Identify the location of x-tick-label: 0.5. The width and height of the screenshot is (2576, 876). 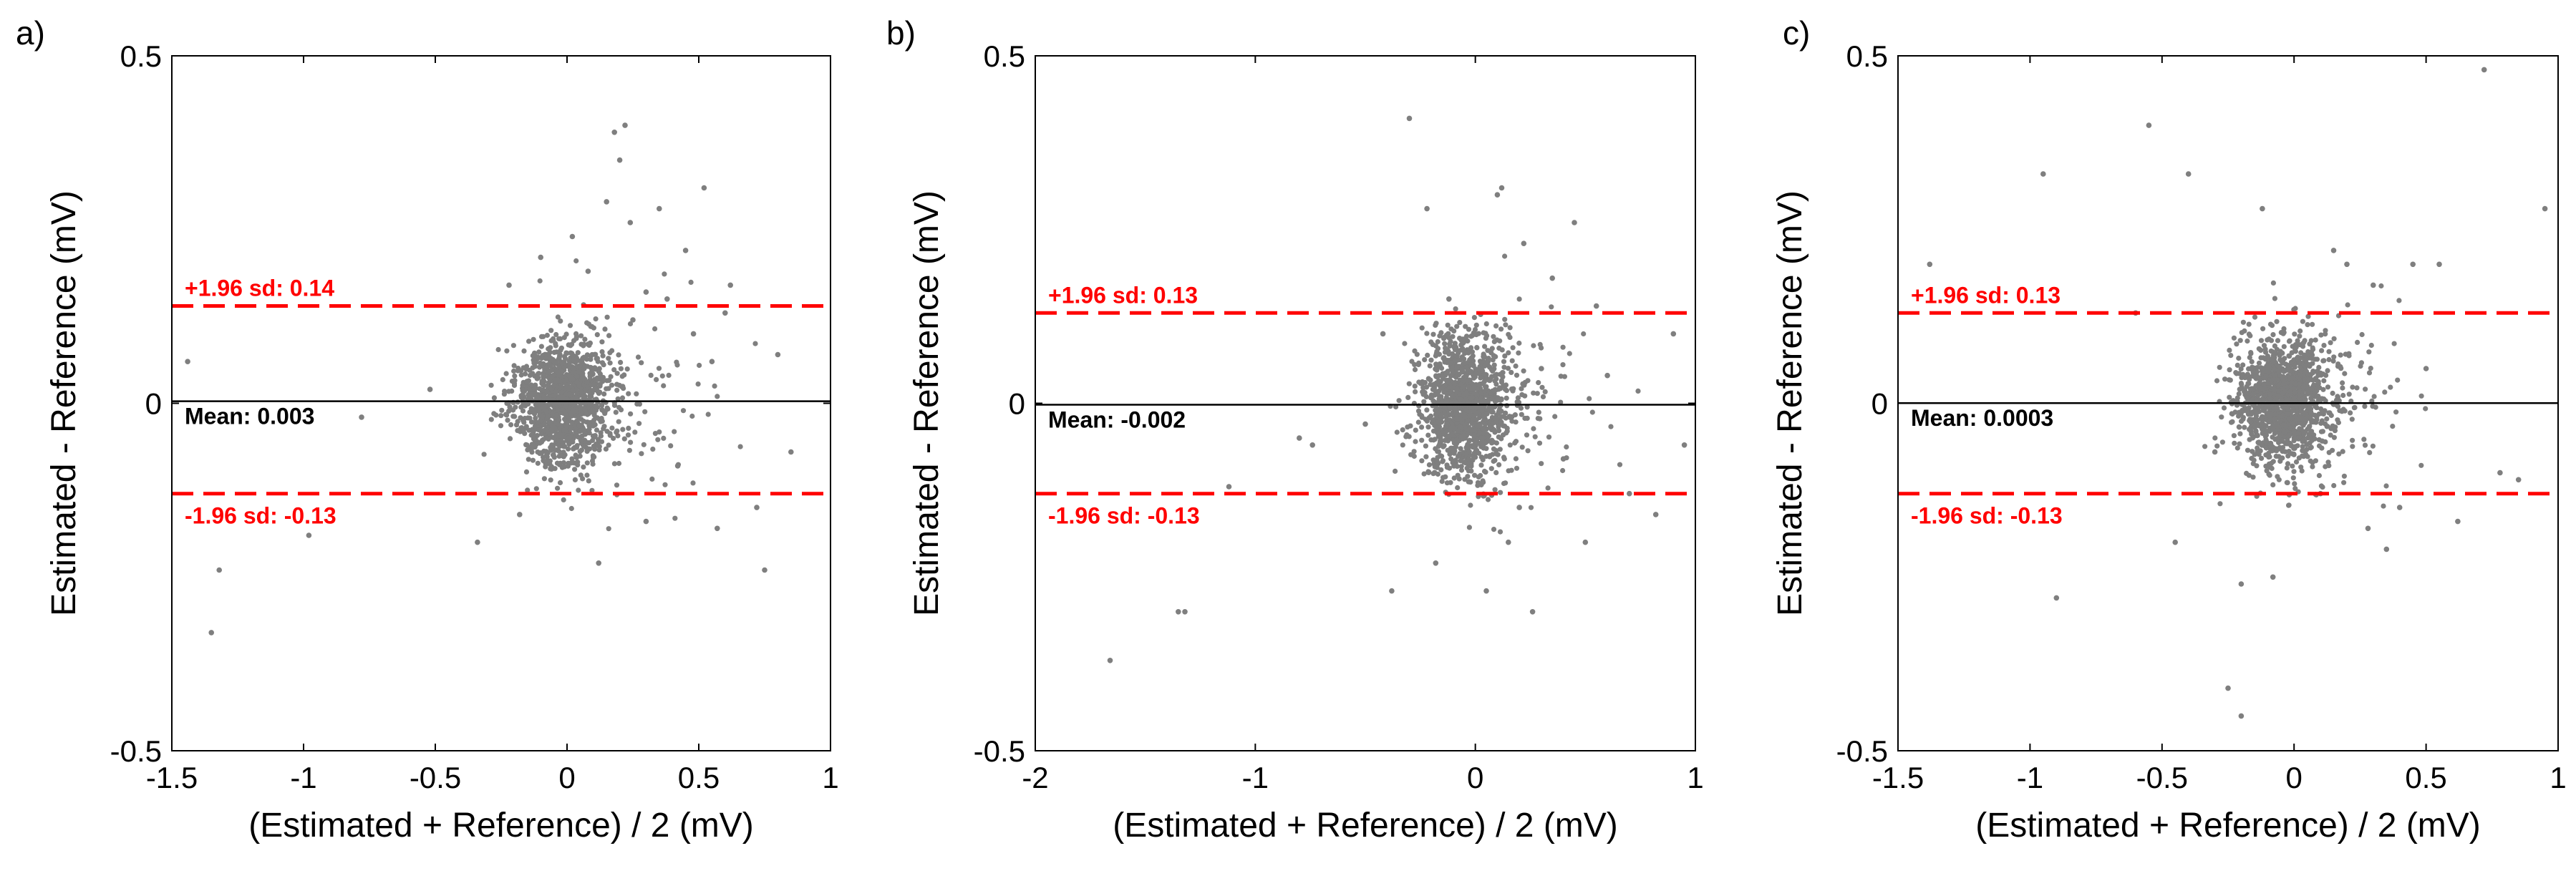
(699, 778).